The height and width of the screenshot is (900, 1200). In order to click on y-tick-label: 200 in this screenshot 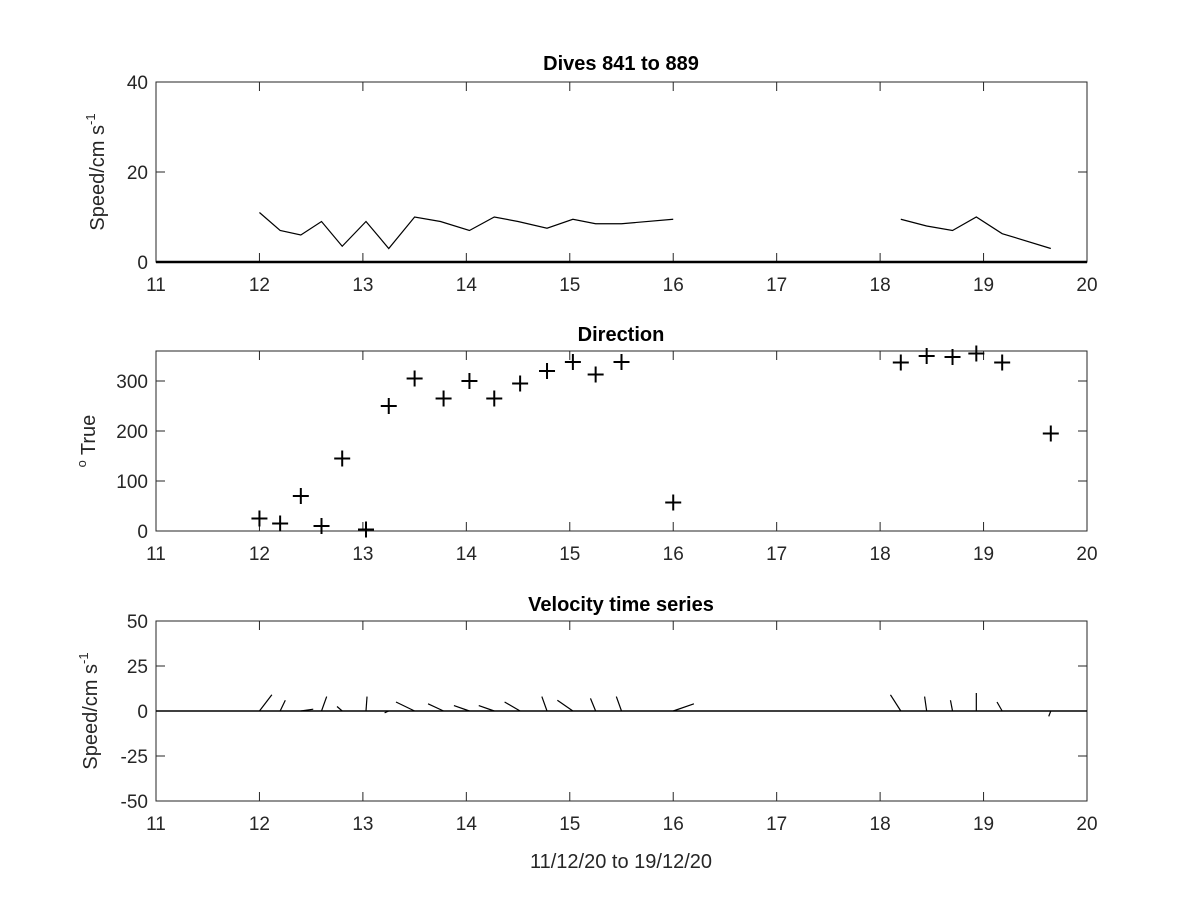, I will do `click(132, 432)`.